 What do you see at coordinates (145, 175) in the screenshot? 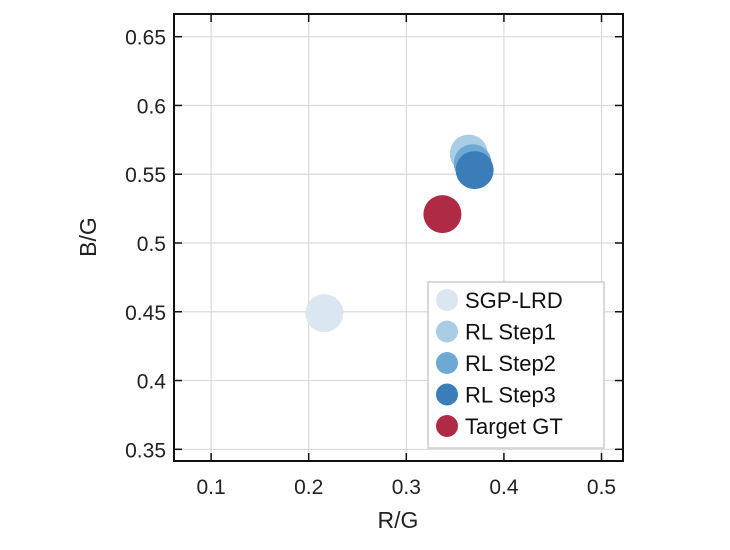
I see `y-tick-label: 0.55` at bounding box center [145, 175].